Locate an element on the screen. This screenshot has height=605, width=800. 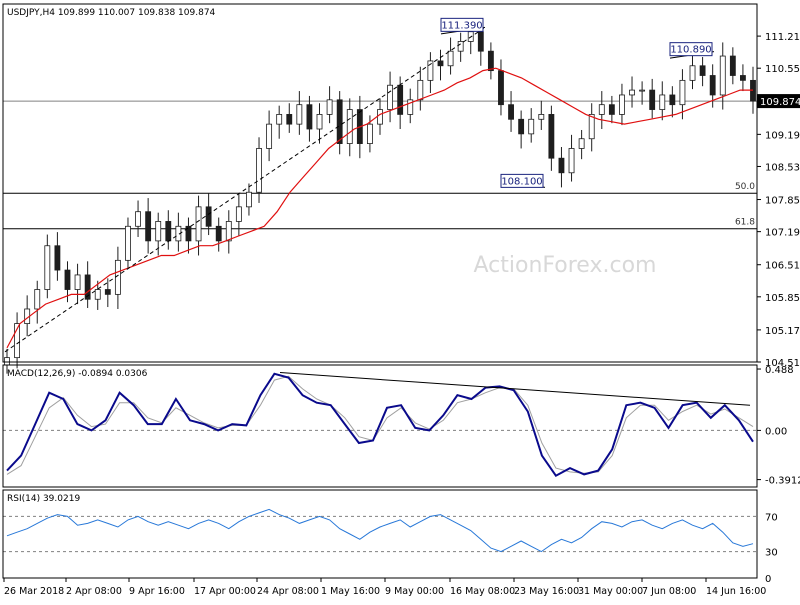
price-axis-tick-label: 109.190 is located at coordinates (782, 135).